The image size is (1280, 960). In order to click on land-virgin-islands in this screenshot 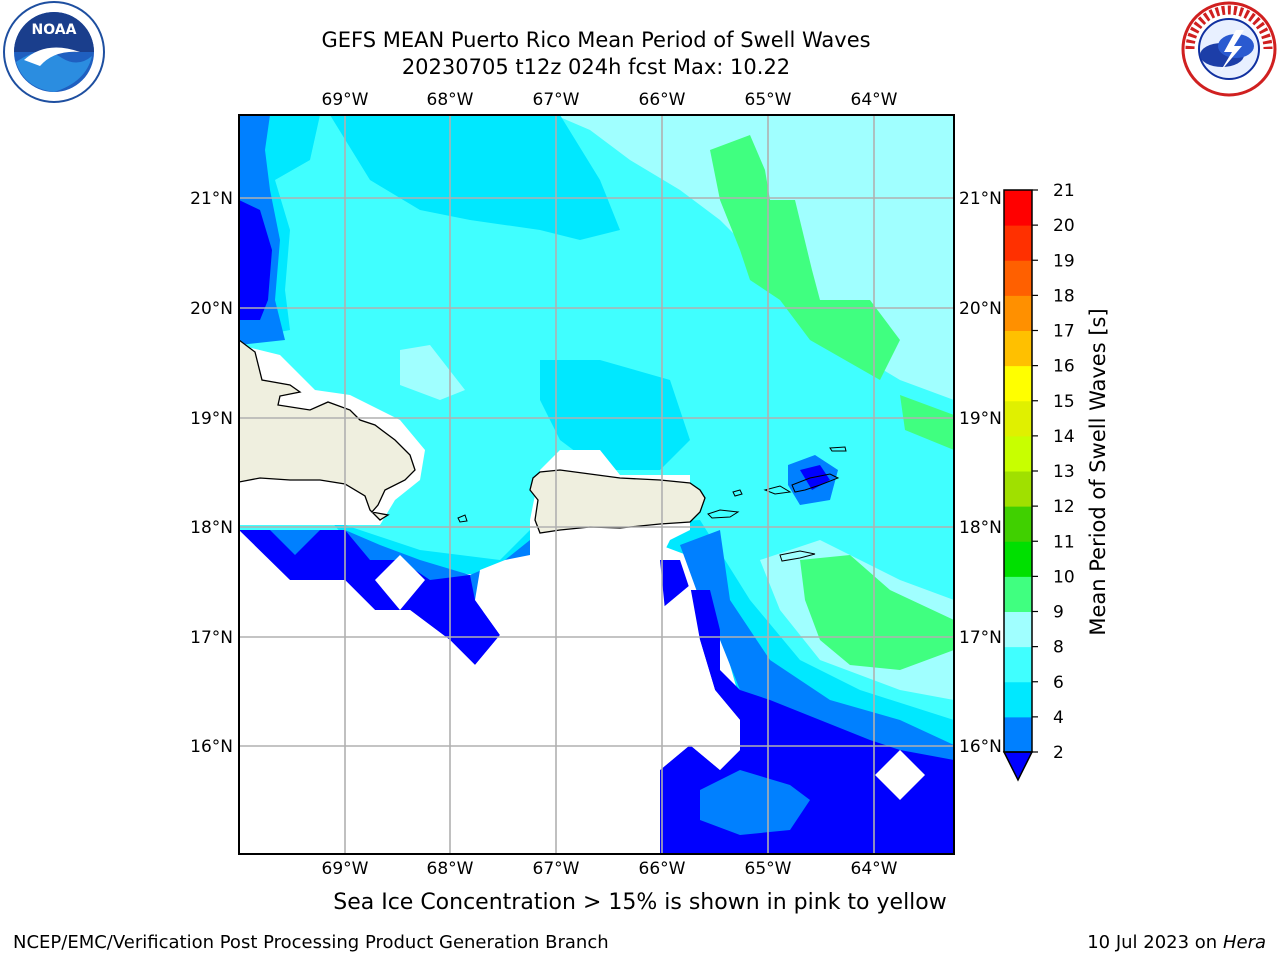, I will do `click(801, 484)`.